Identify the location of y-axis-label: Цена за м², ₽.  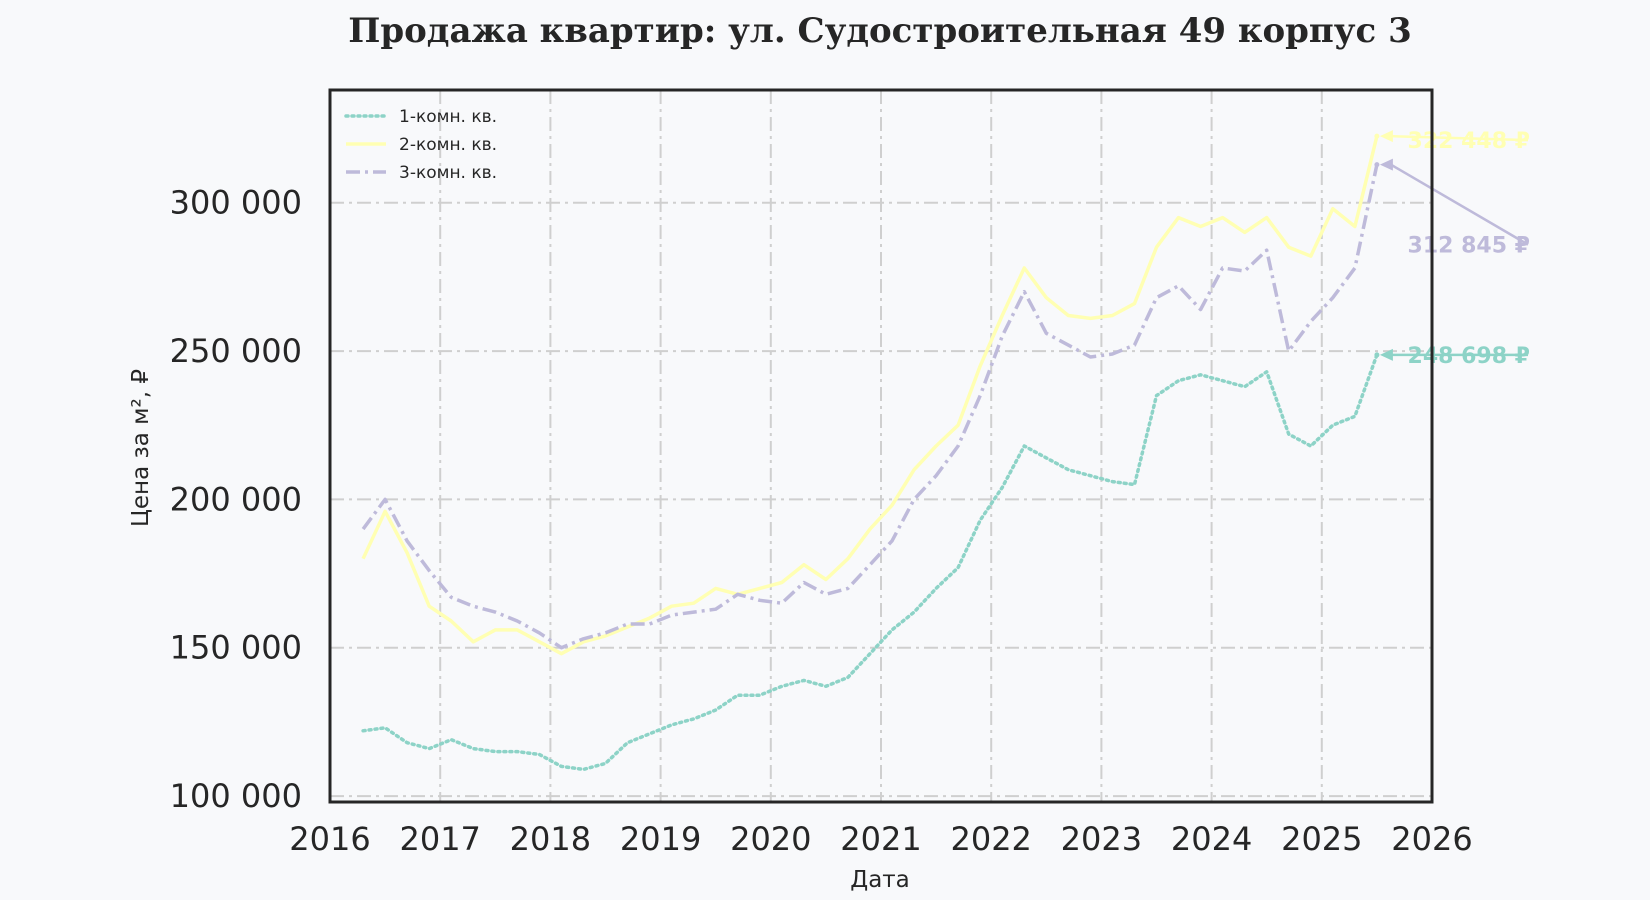
(141, 448).